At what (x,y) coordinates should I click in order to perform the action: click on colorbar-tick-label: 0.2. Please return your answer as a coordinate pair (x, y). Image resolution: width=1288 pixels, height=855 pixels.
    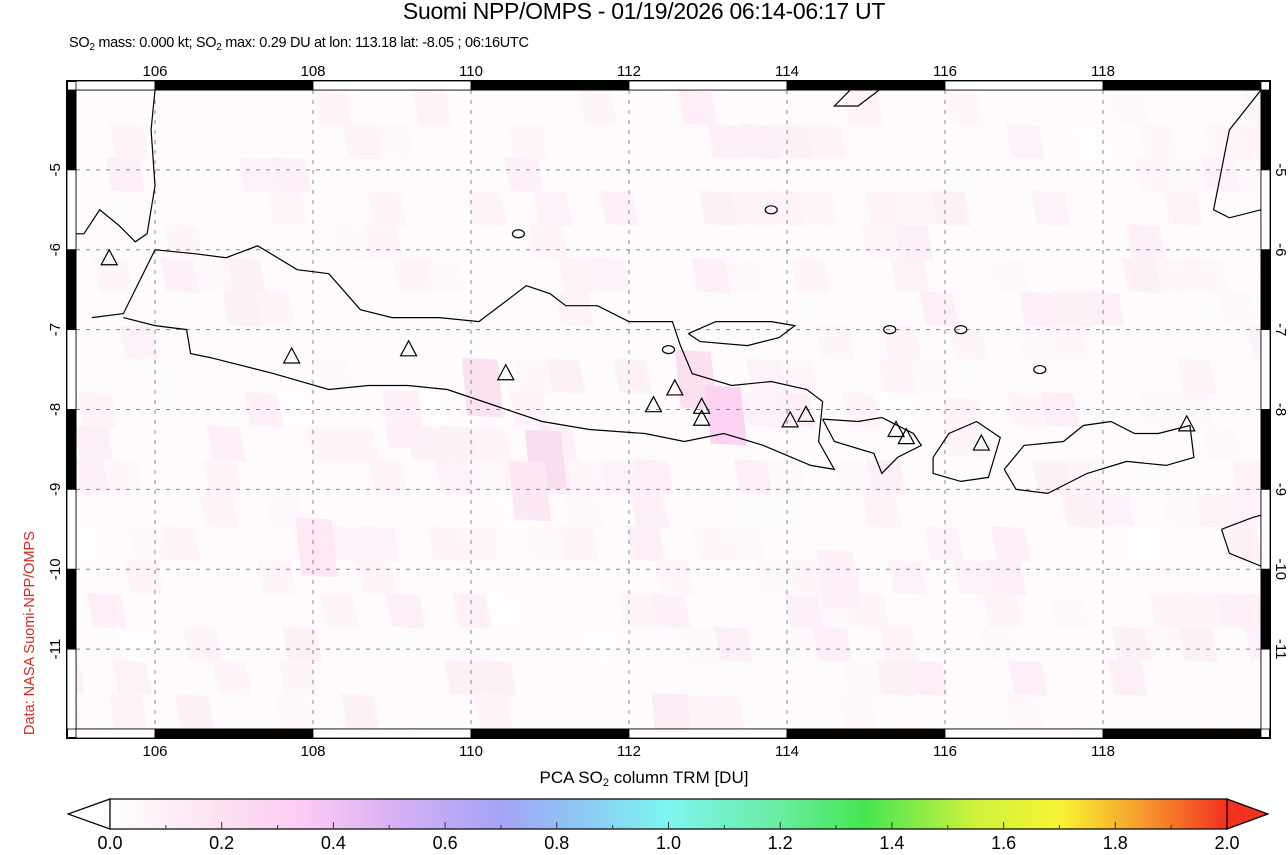
    Looking at the image, I should click on (222, 843).